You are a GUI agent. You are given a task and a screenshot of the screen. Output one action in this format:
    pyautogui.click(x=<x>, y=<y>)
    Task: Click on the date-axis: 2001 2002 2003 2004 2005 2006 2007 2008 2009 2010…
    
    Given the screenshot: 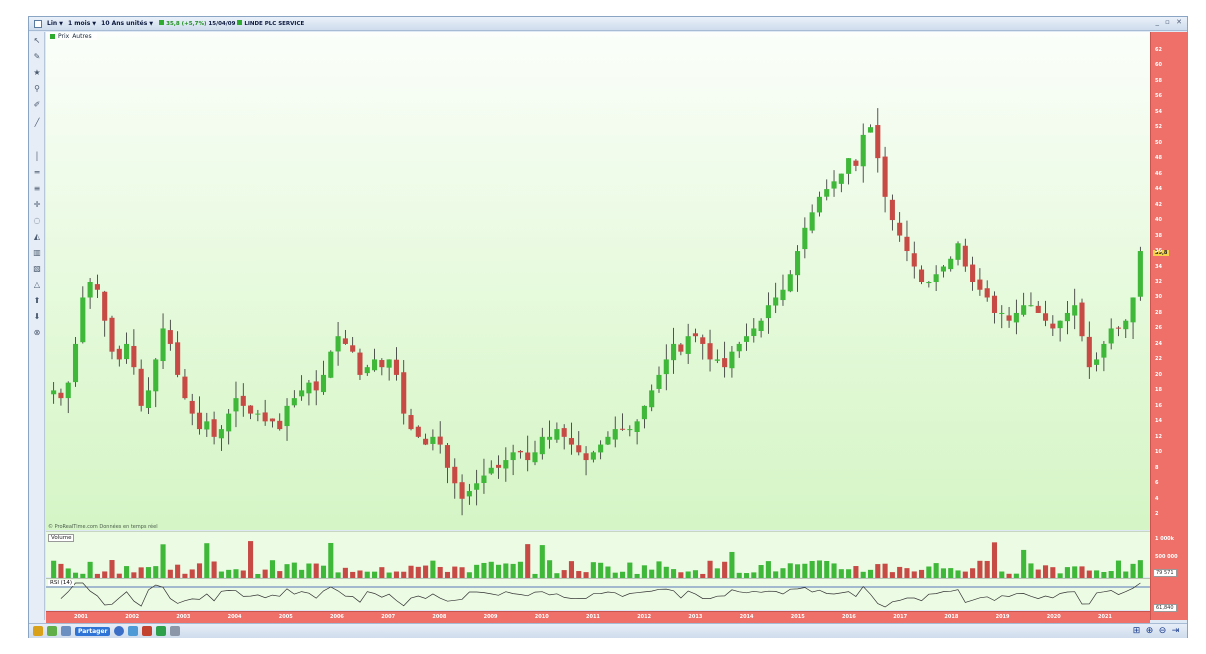 What is the action you would take?
    pyautogui.click(x=598, y=617)
    